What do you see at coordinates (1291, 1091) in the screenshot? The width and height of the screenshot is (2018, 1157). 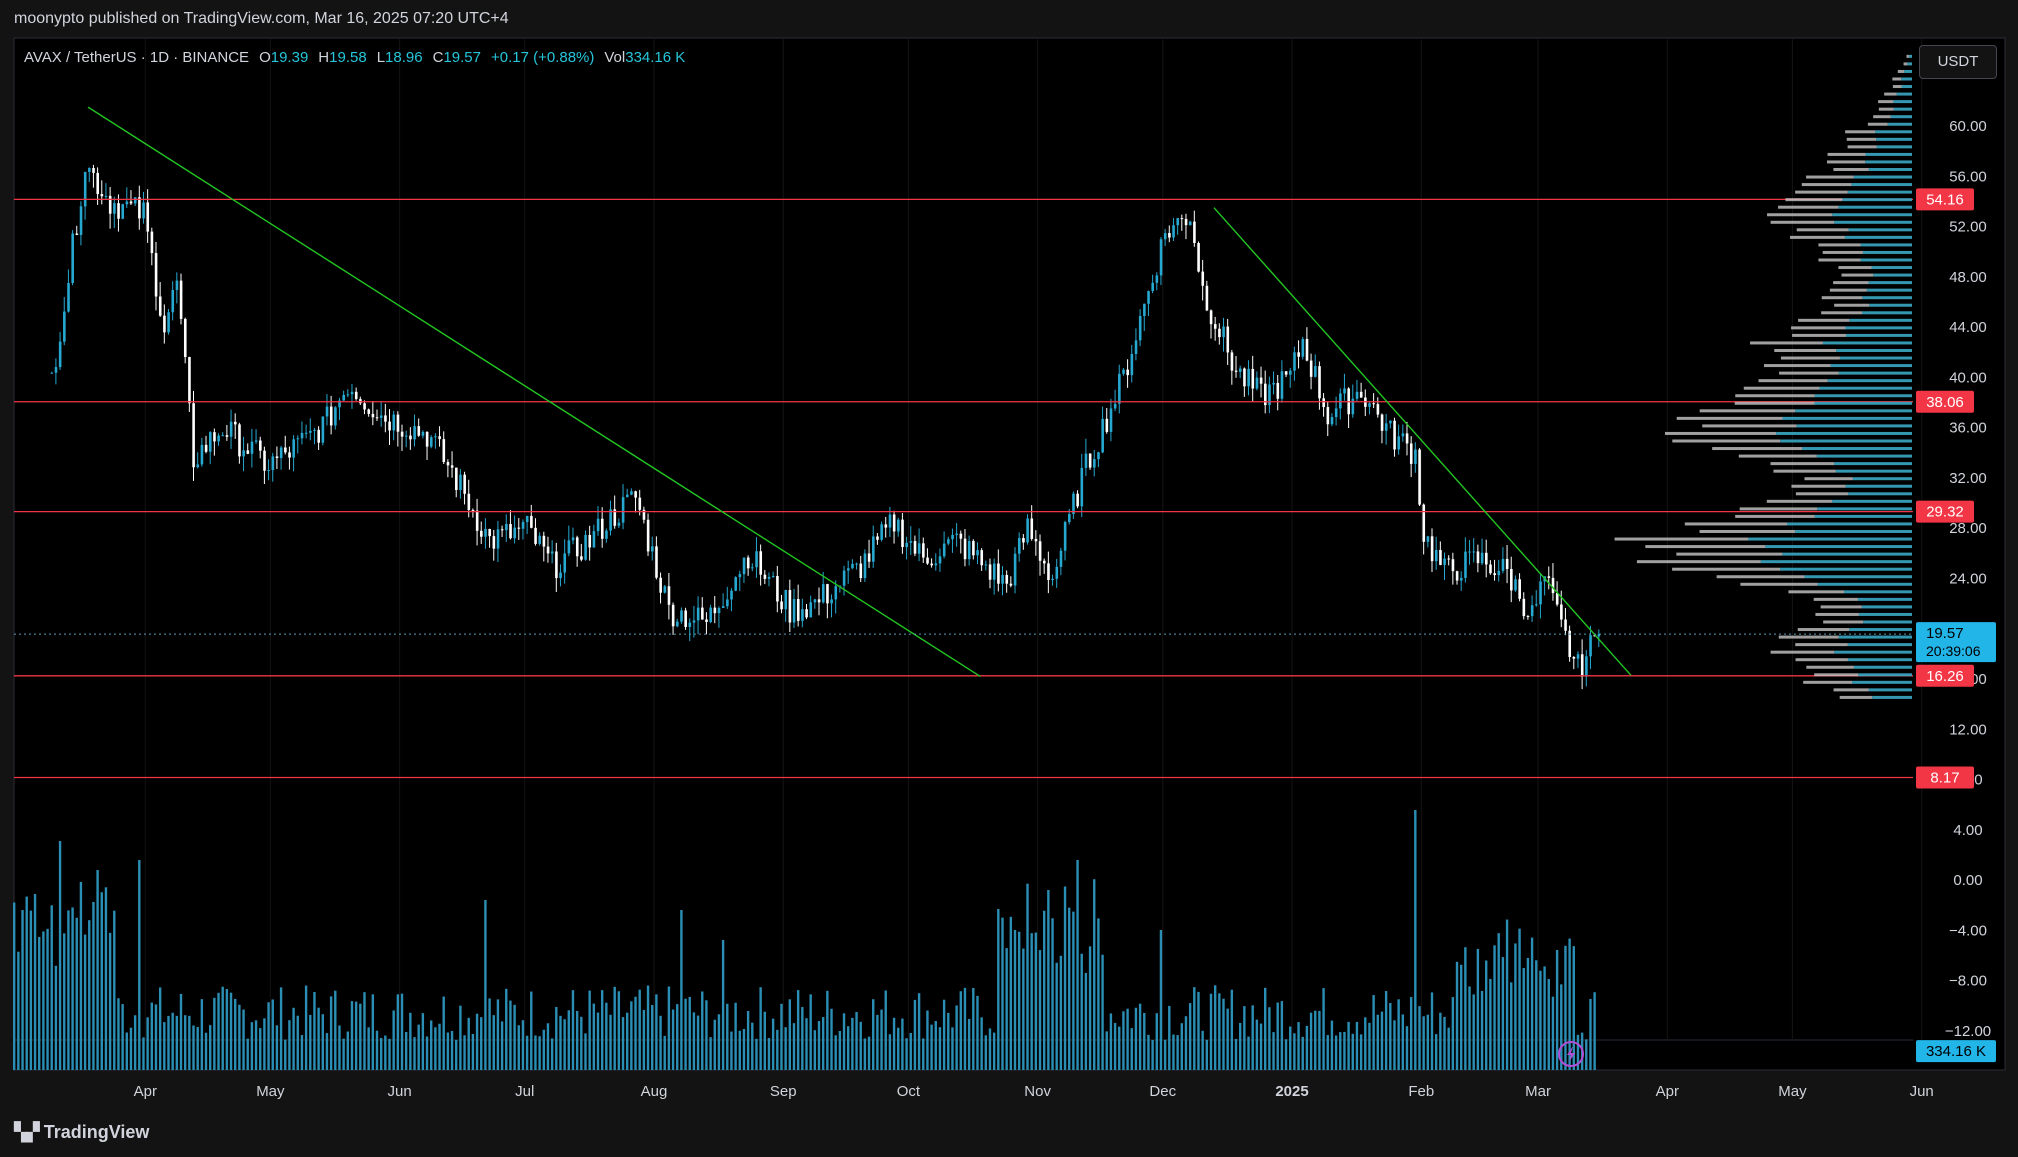 I see `time-tick-label: 2025` at bounding box center [1291, 1091].